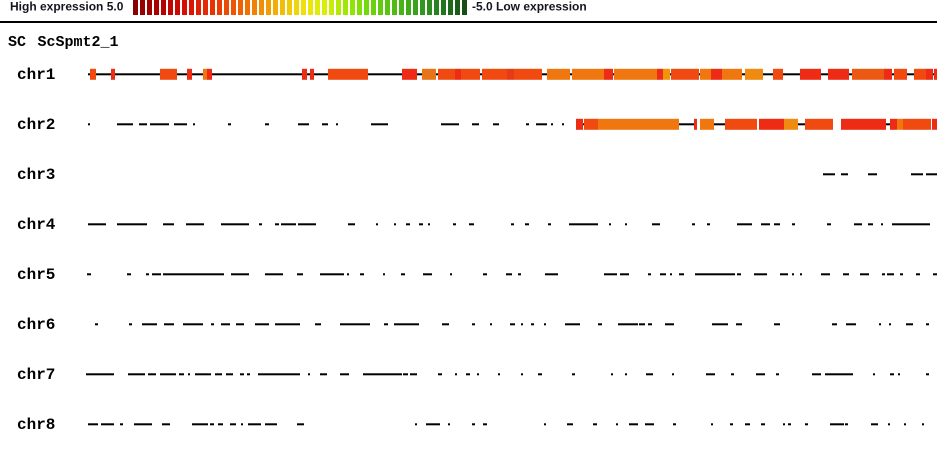 The height and width of the screenshot is (457, 937). What do you see at coordinates (17, 42) in the screenshot?
I see `svg-text: SC` at bounding box center [17, 42].